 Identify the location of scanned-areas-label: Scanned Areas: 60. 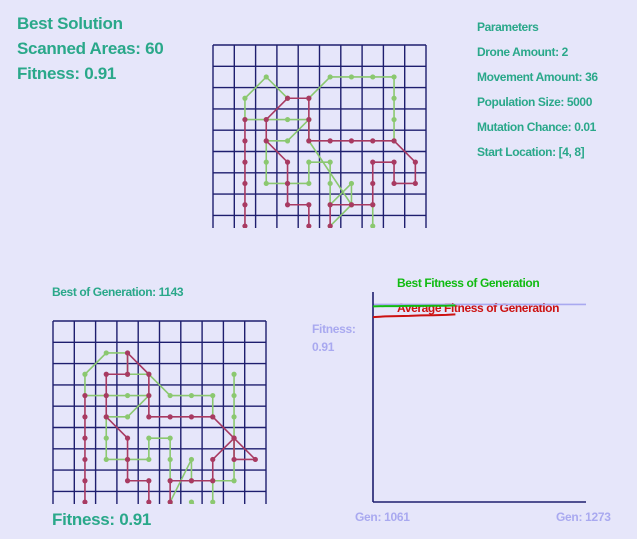
(90, 48).